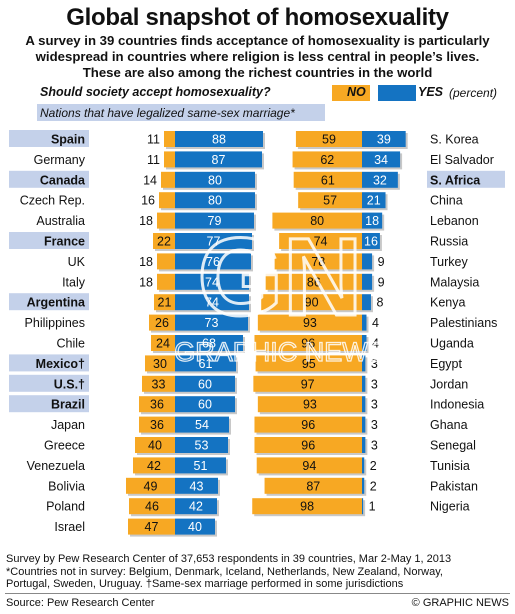 Image resolution: width=515 pixels, height=614 pixels. I want to click on country-label: Palestinians, so click(463, 323).